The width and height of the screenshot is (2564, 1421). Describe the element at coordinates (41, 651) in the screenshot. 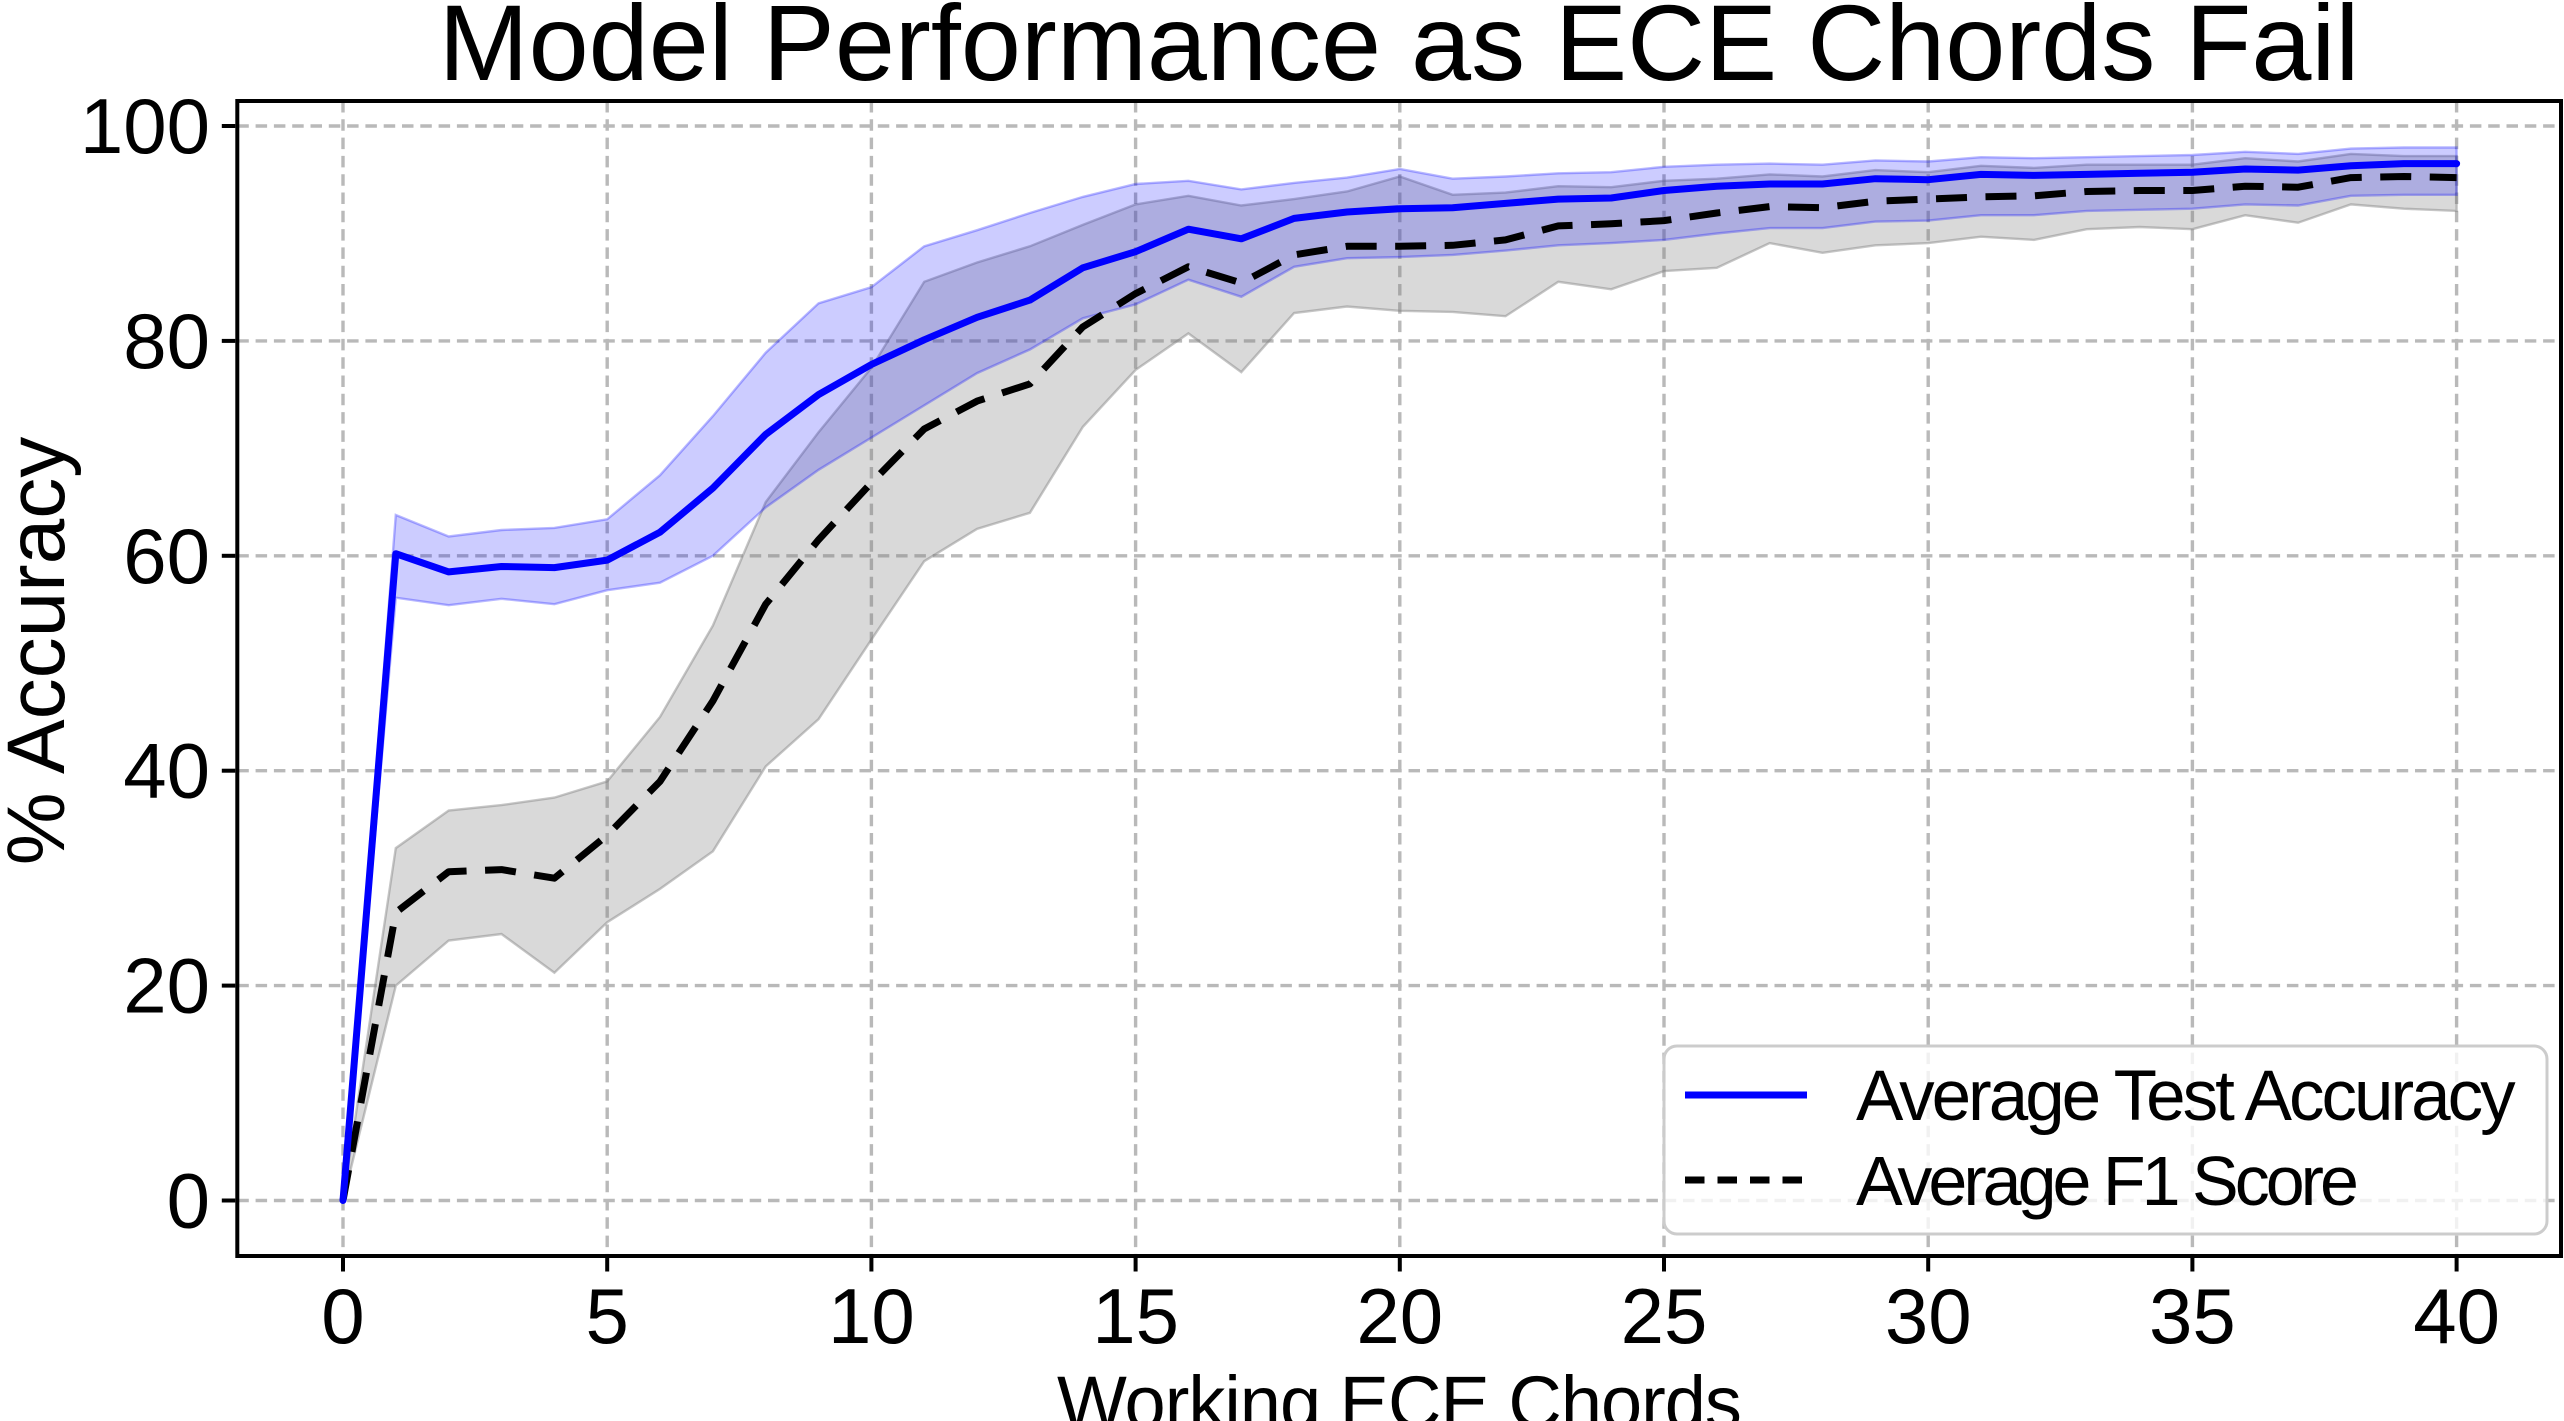

I see `svg-text: % Accuracy` at that location.